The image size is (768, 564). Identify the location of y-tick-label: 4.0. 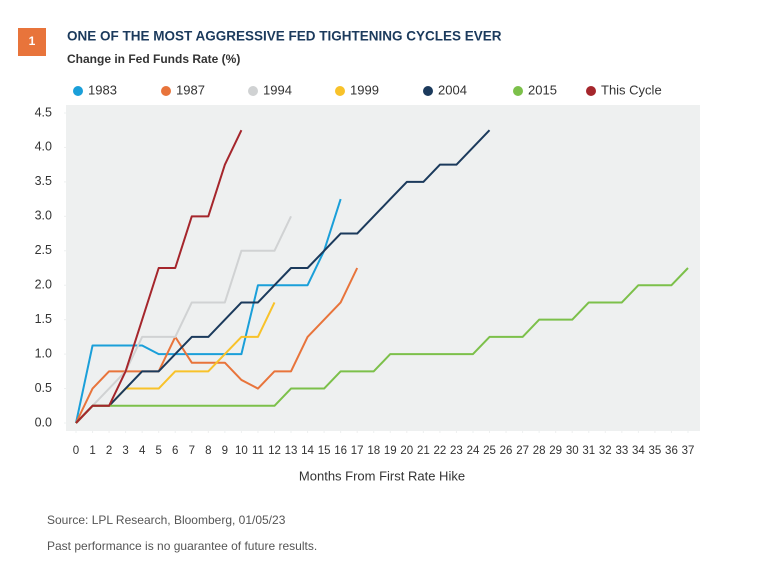
(43, 147).